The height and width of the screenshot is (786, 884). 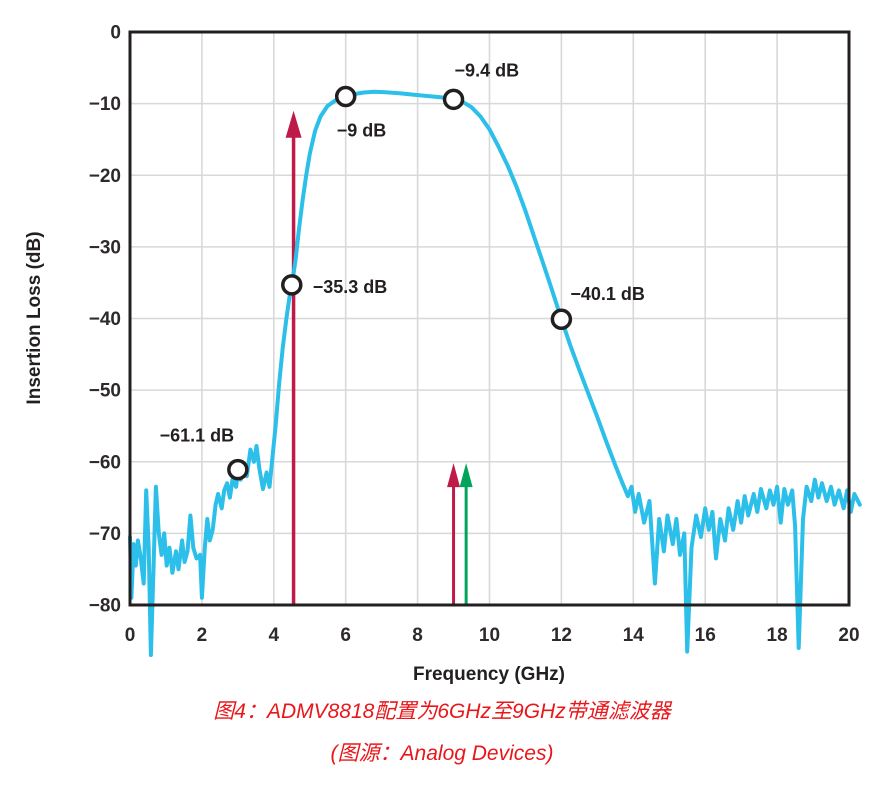 I want to click on cutoff-arrow-9.3ghz-green-head, so click(x=466, y=475).